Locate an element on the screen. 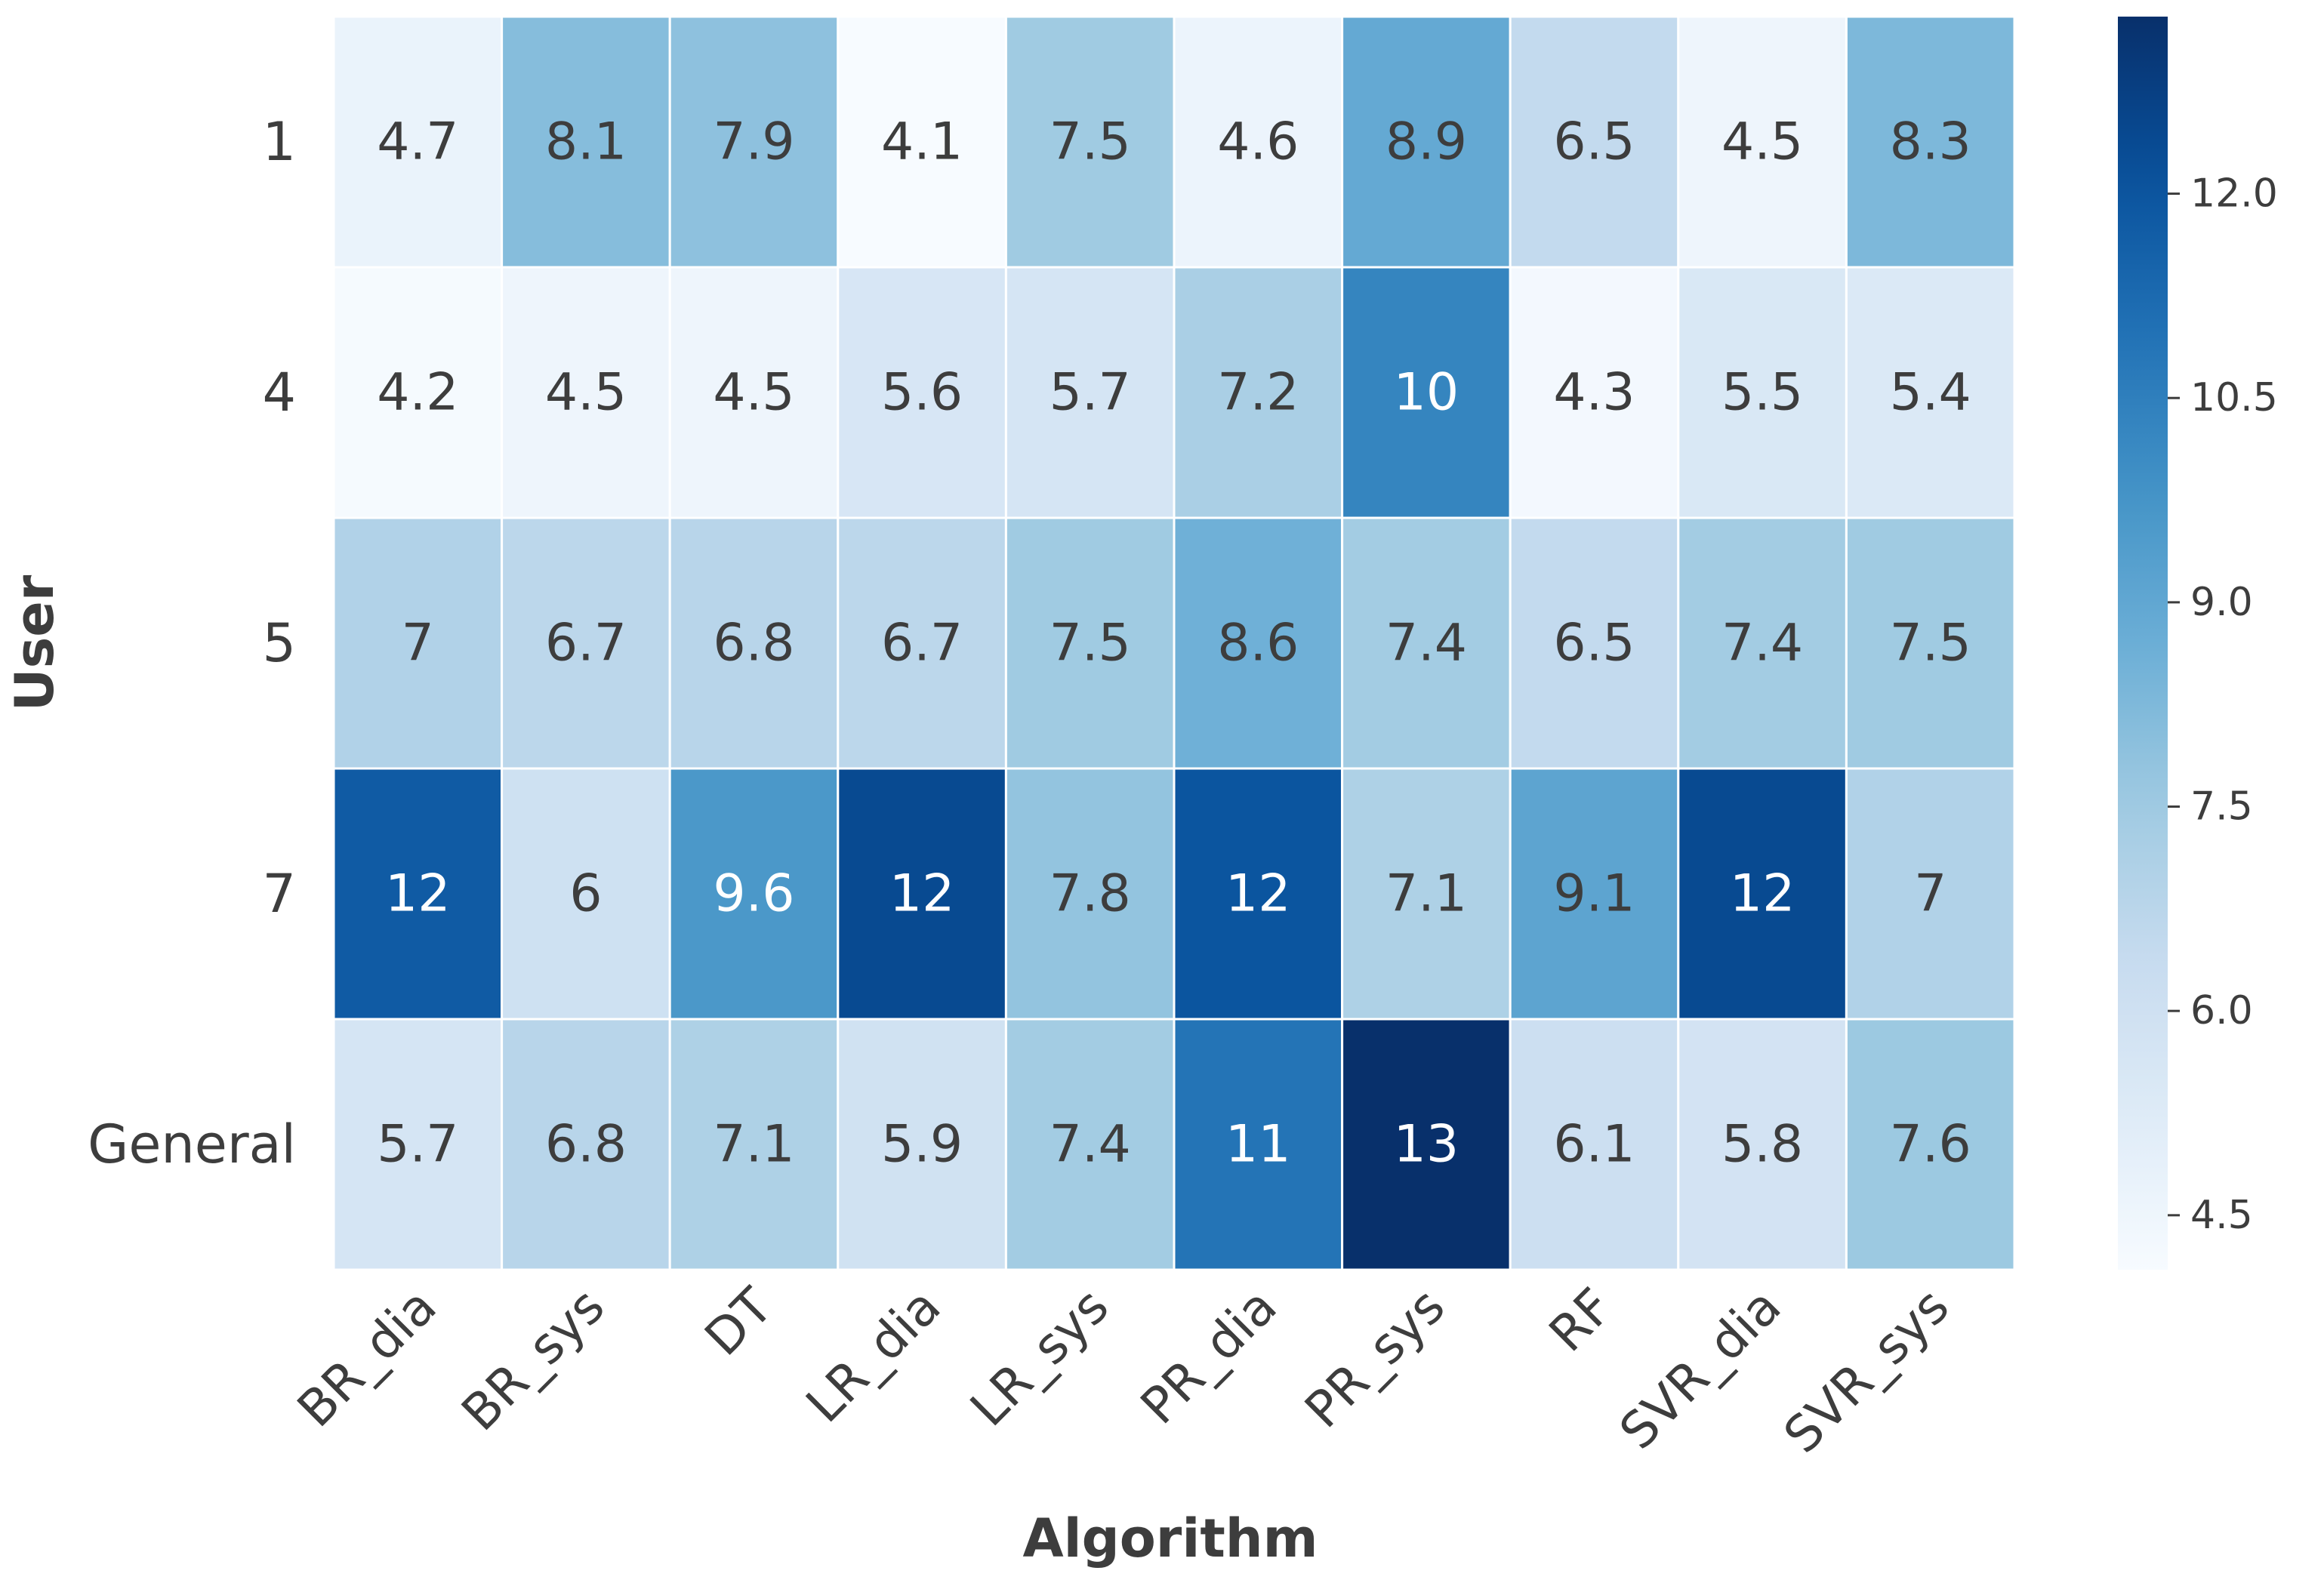  cell-annotation: 9.6 is located at coordinates (753, 894).